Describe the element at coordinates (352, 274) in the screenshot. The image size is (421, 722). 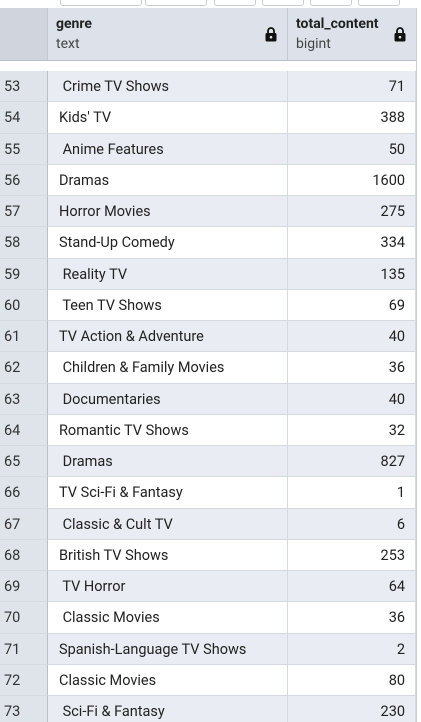
I see `cell-total-content: 135` at that location.